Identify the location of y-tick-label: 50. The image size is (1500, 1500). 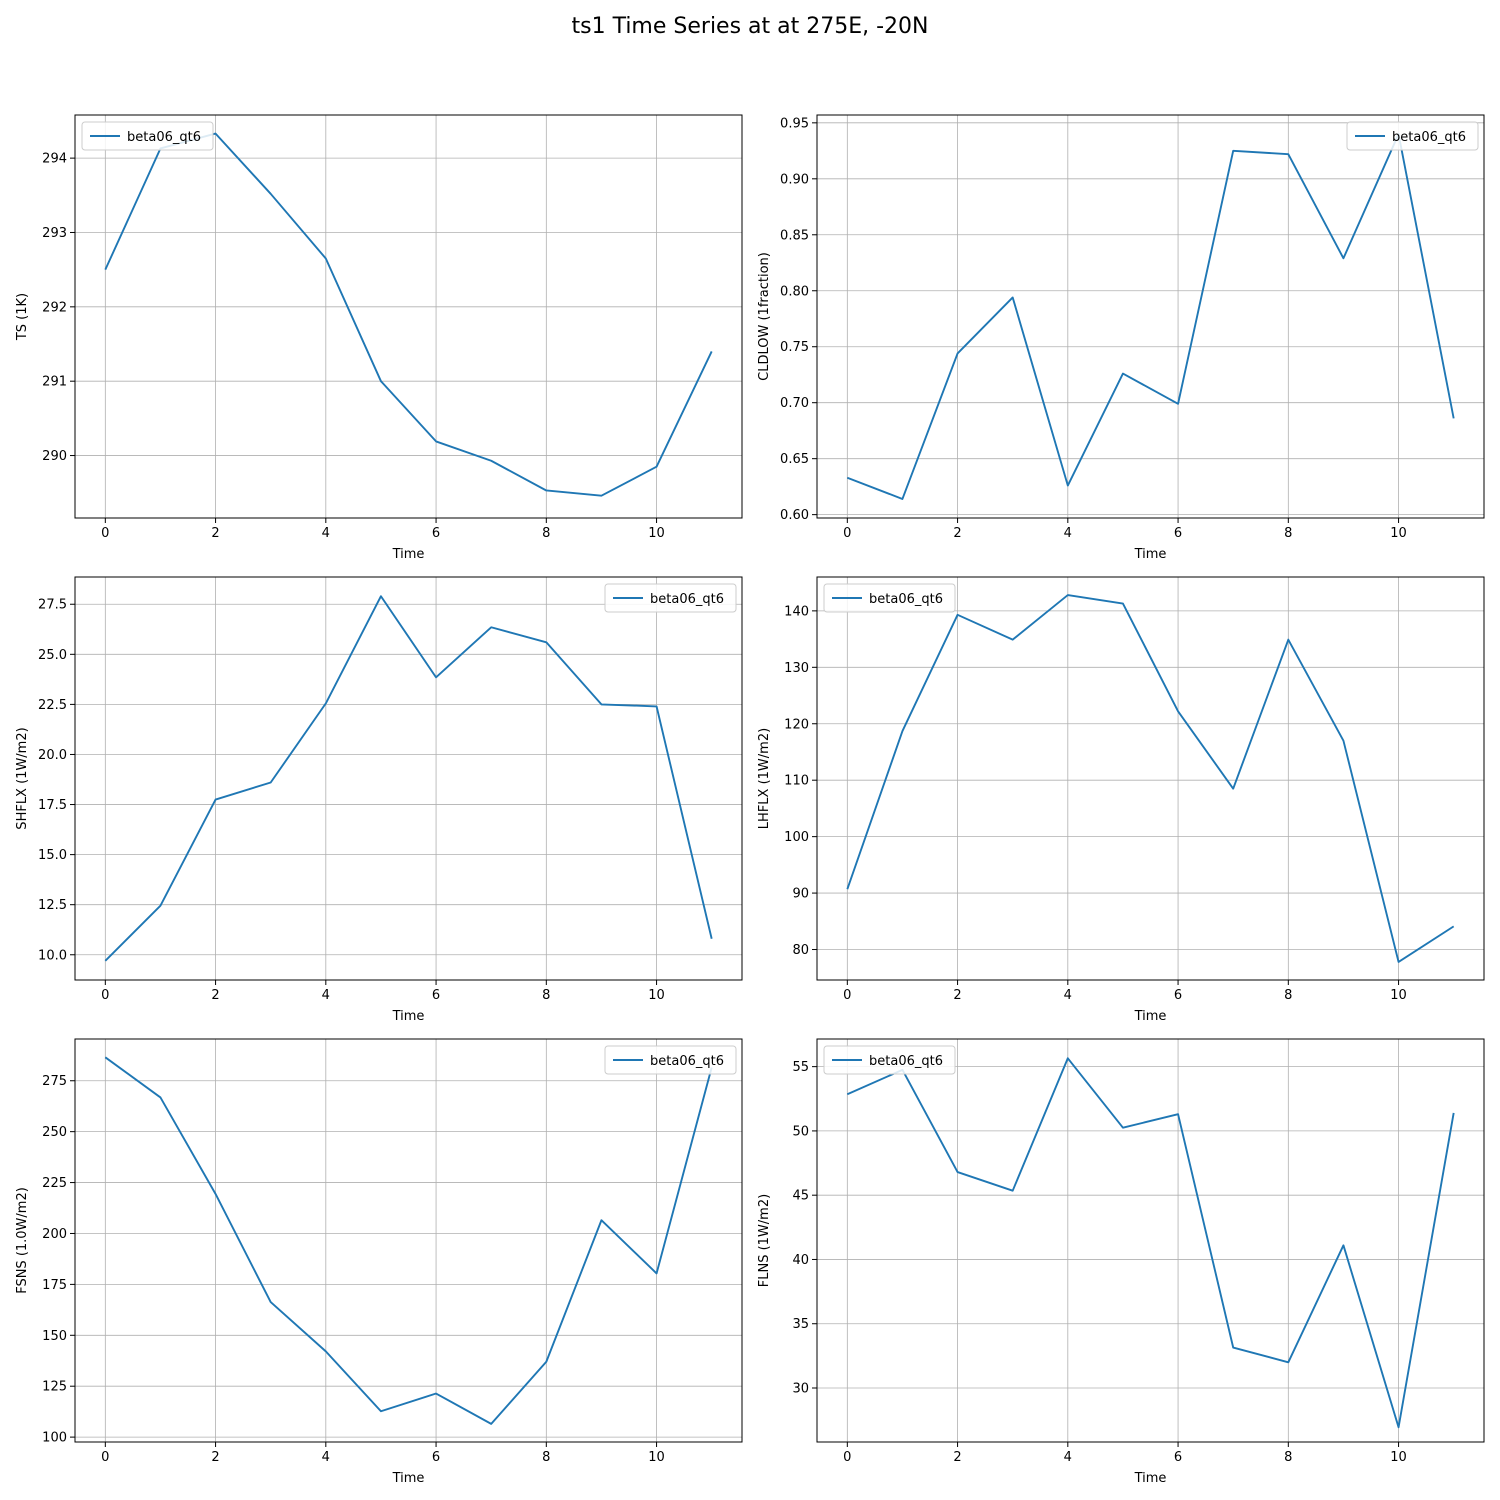
(800, 1131).